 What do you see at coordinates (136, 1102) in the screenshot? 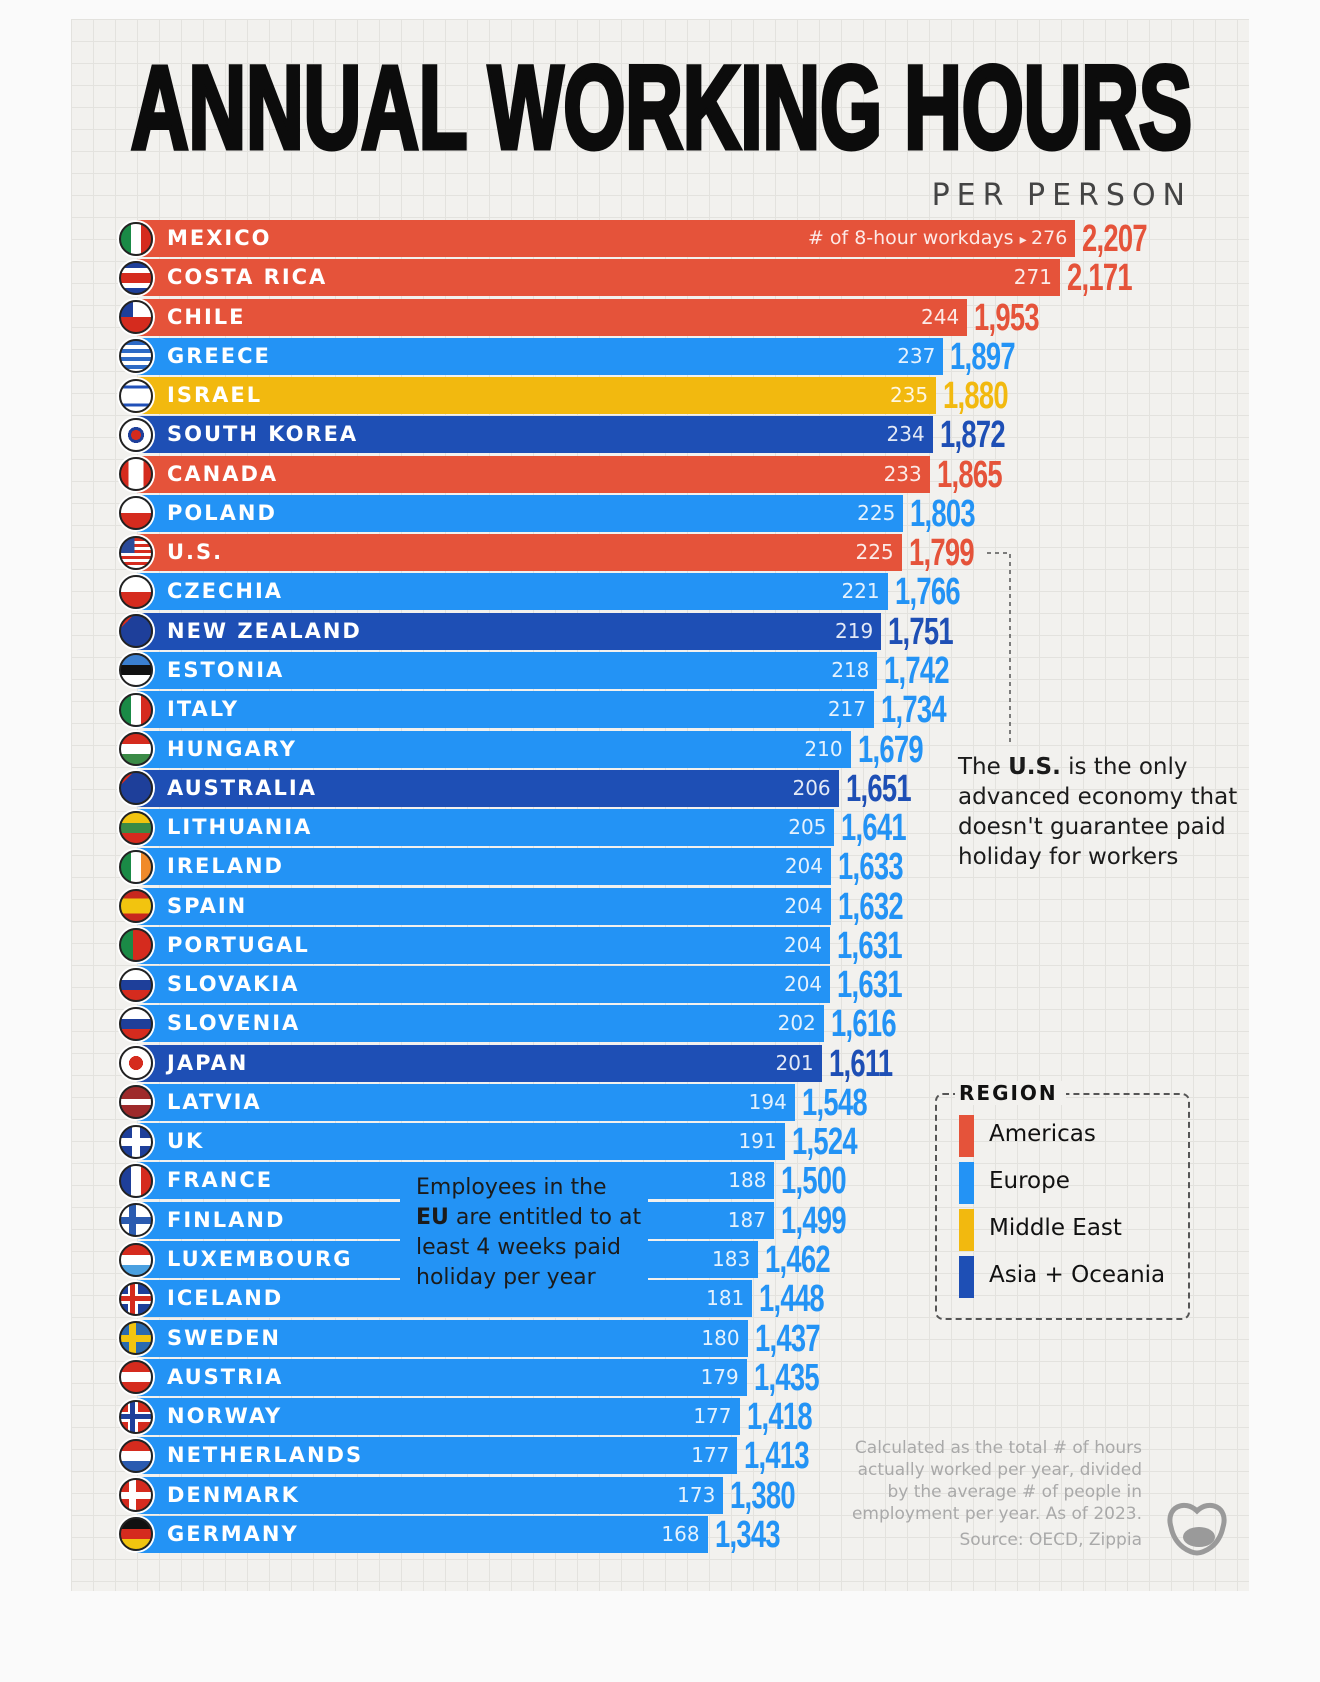
I see `flag-latvia-icon` at bounding box center [136, 1102].